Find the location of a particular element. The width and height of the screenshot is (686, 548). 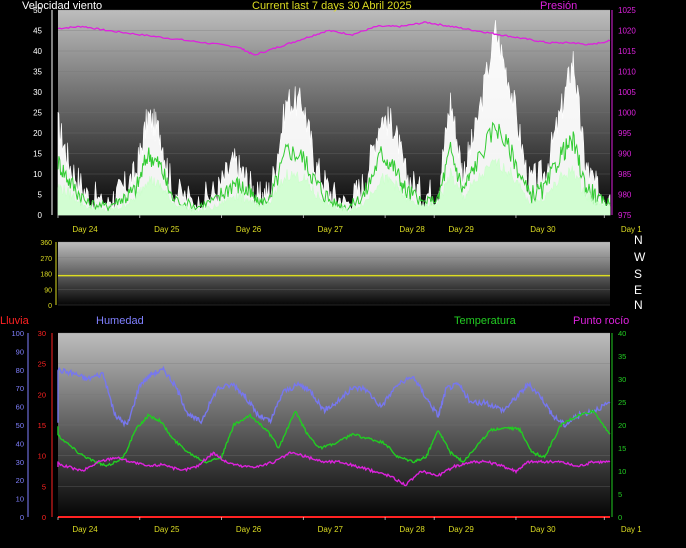

humidity-tick-label: 20 is located at coordinates (20, 480).